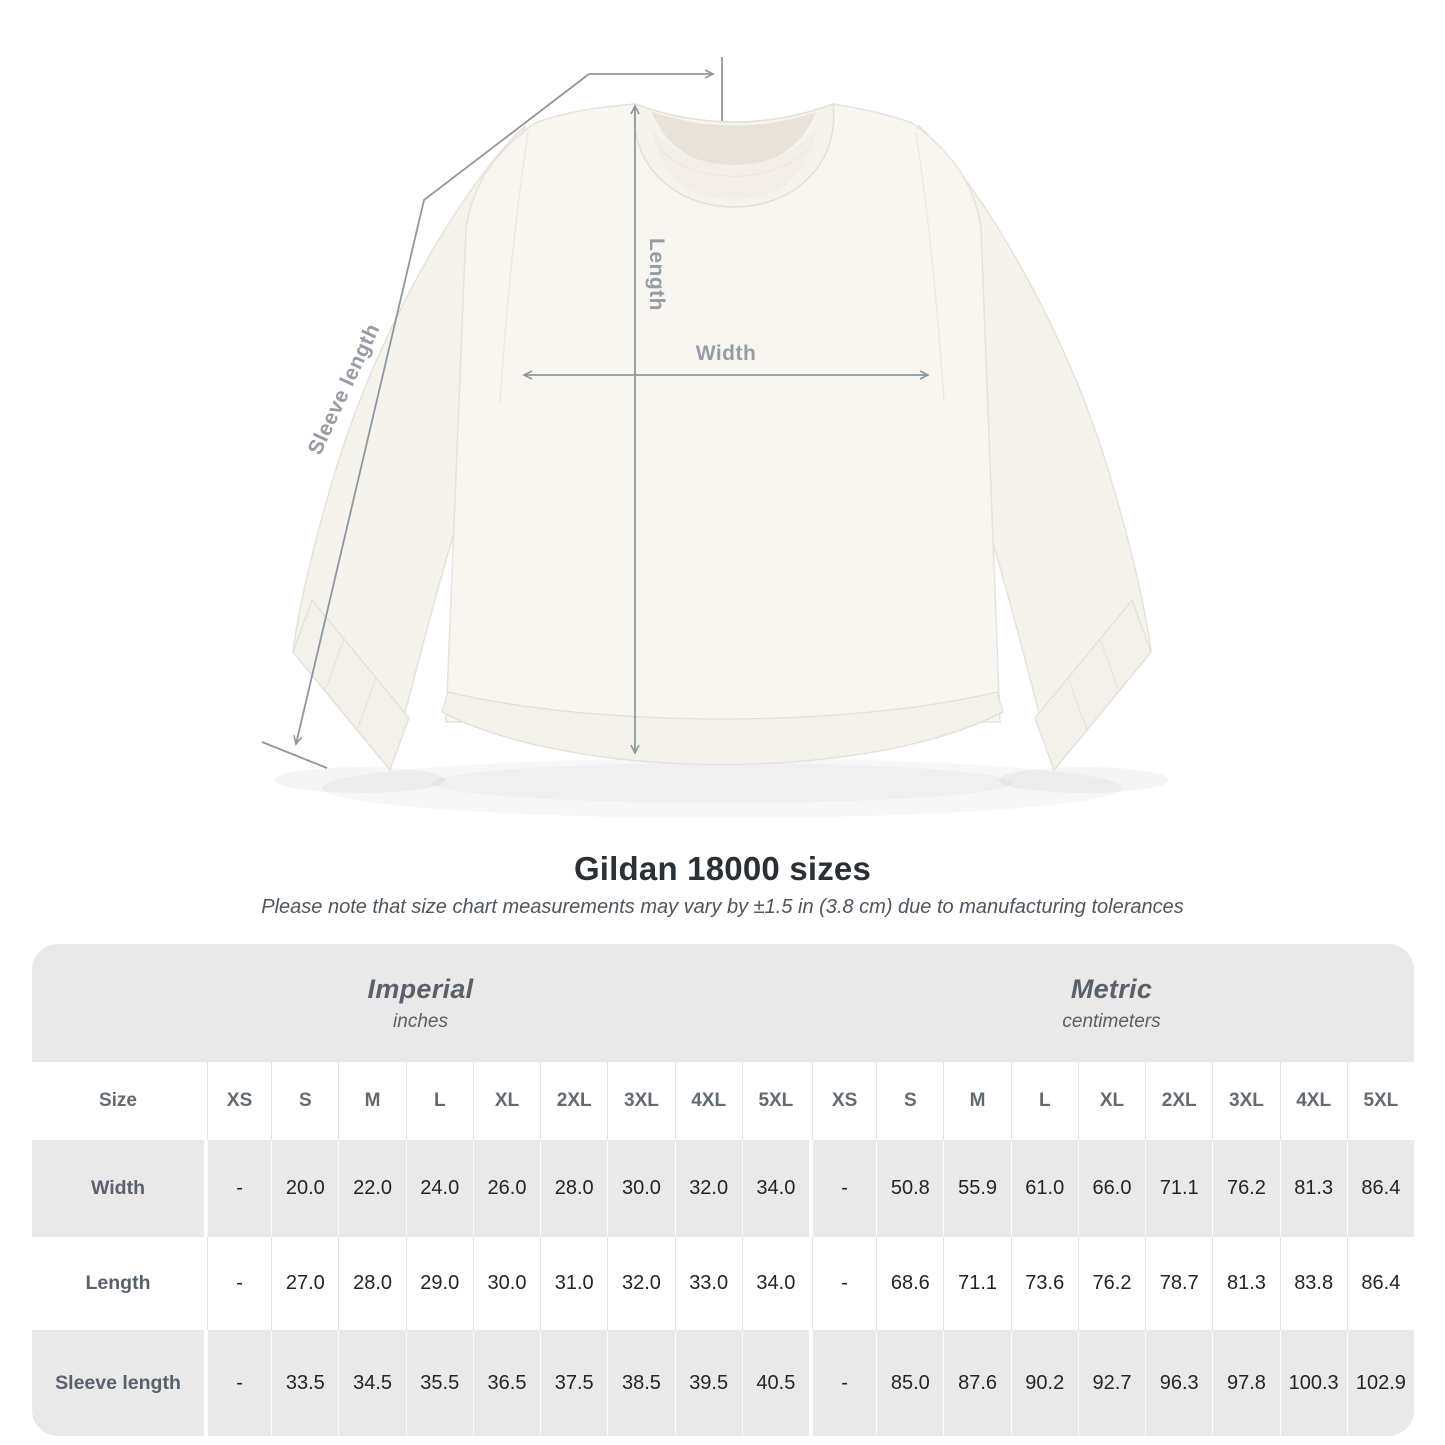  Describe the element at coordinates (574, 1188) in the screenshot. I see `width-imperial-value: 28.0` at that location.